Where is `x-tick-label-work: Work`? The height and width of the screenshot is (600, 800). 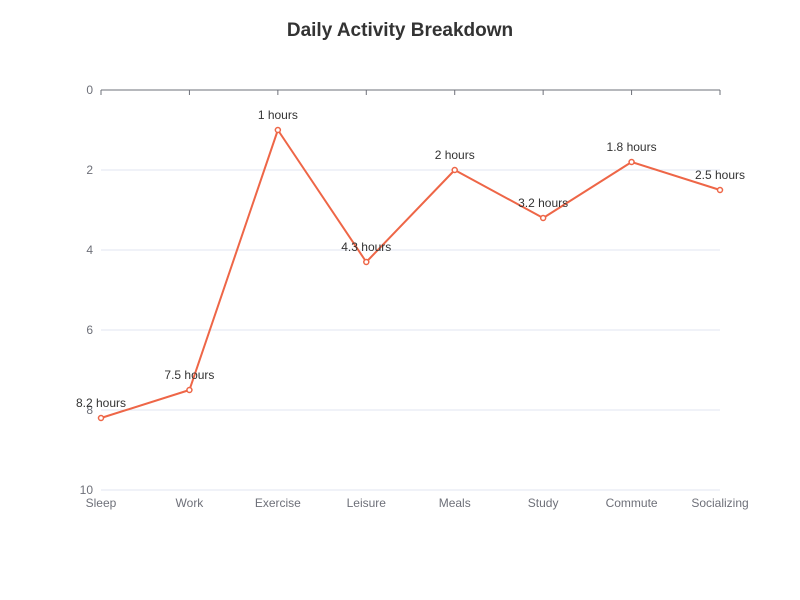 x-tick-label-work: Work is located at coordinates (190, 503).